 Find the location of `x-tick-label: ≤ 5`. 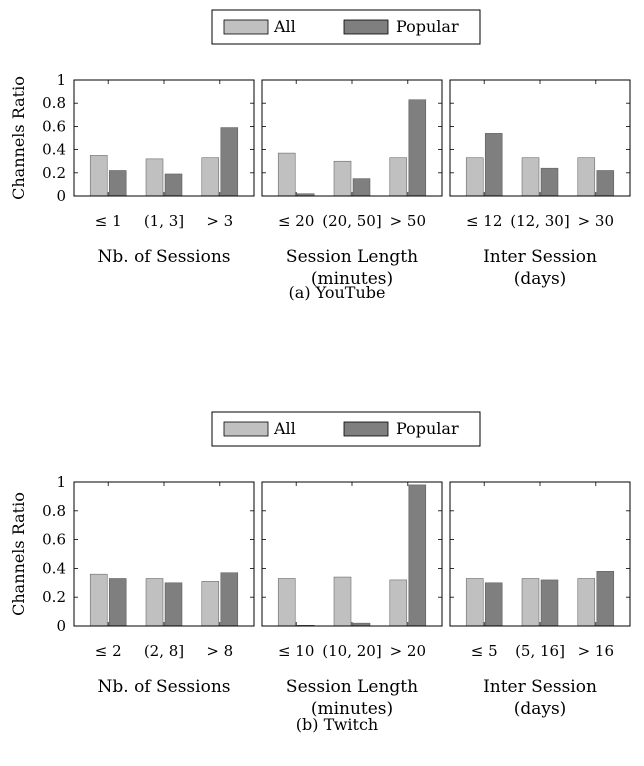

x-tick-label: ≤ 5 is located at coordinates (484, 651).